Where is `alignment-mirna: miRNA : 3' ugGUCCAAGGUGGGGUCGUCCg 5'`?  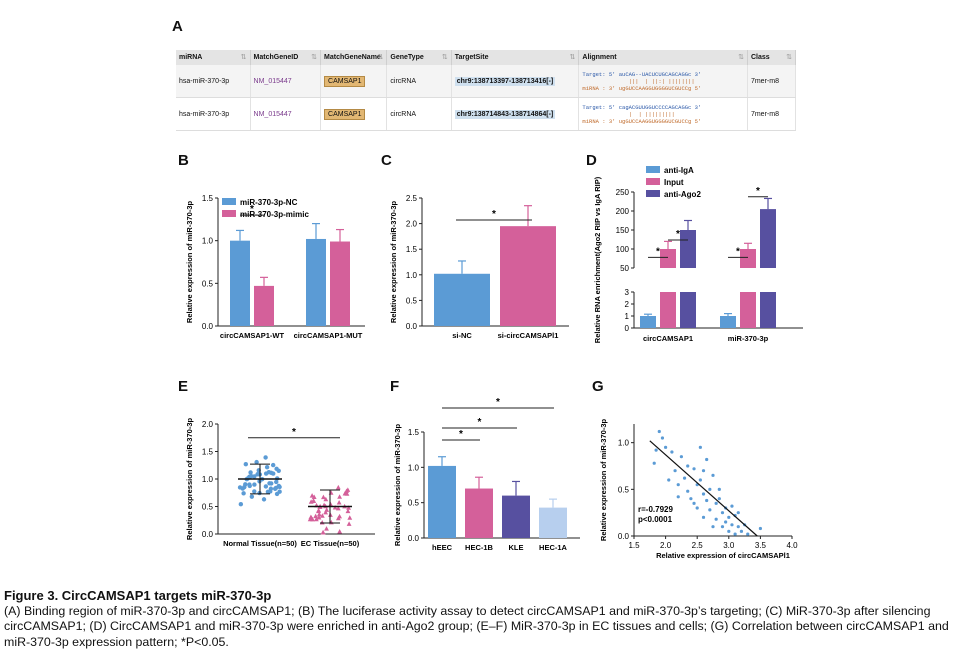 alignment-mirna: miRNA : 3' ugGUCCAAGGUGGGGUCGUCCg 5' is located at coordinates (642, 88).